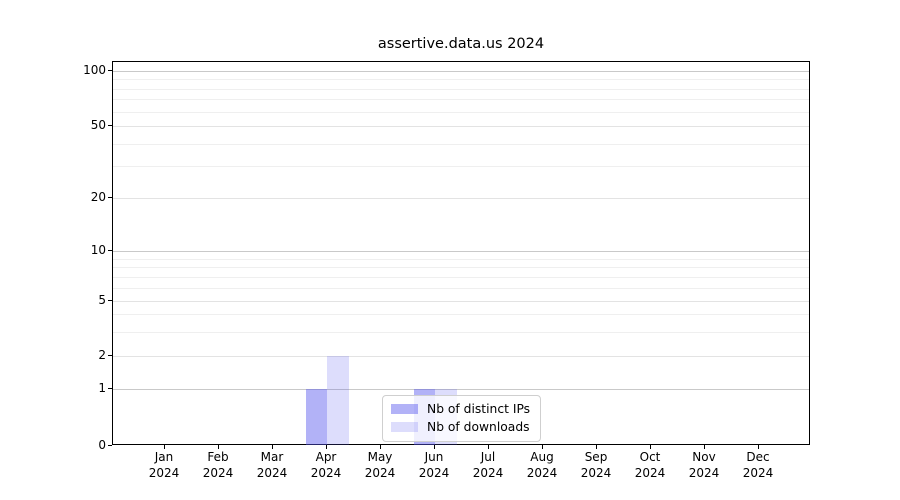  Describe the element at coordinates (338, 400) in the screenshot. I see `bar-nb-of-downloads-apr` at that location.